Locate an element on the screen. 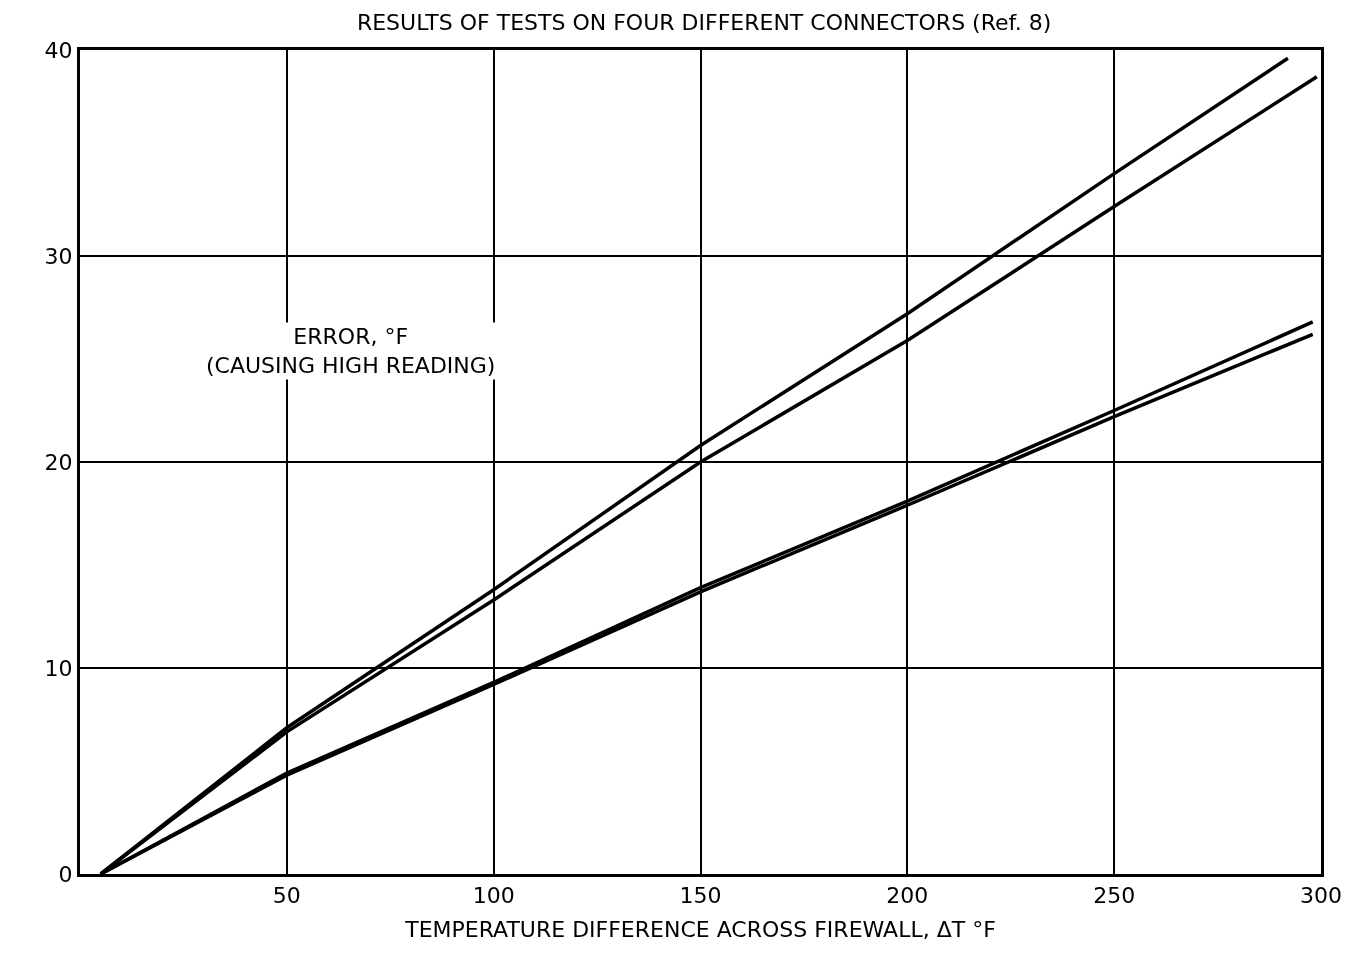 The height and width of the screenshot is (964, 1354). y-tick-label: 0 is located at coordinates (65, 874).